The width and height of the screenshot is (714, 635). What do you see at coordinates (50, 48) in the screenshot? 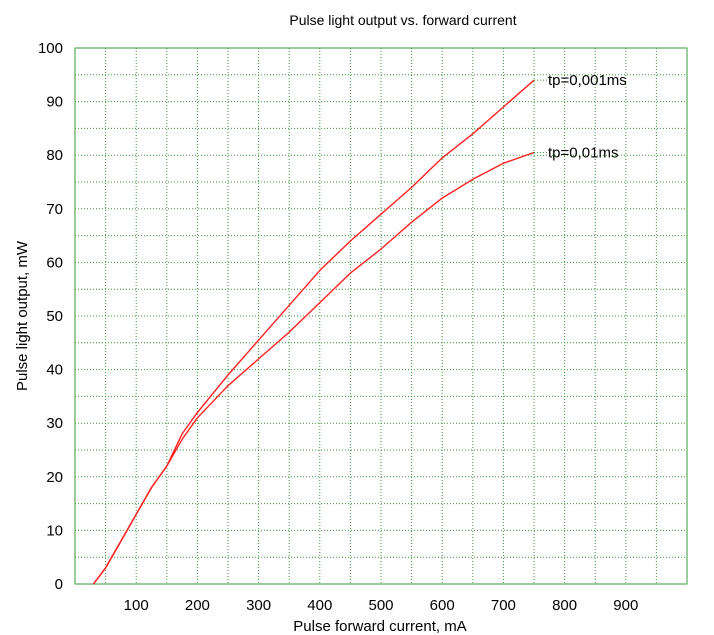
I see `y-tick-label: 100` at bounding box center [50, 48].